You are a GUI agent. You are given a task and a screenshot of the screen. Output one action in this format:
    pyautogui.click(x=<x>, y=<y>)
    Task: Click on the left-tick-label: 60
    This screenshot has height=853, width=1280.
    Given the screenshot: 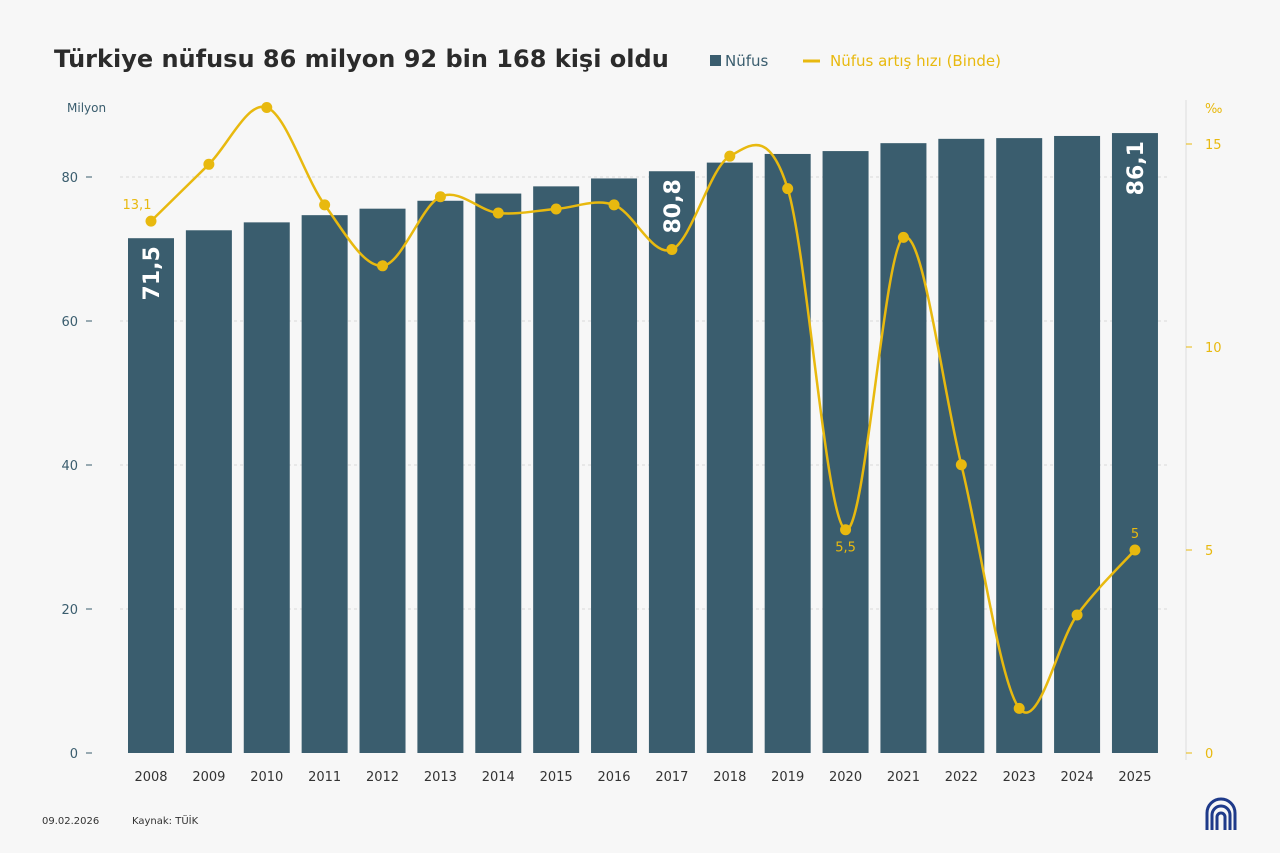 What is the action you would take?
    pyautogui.click(x=69, y=322)
    